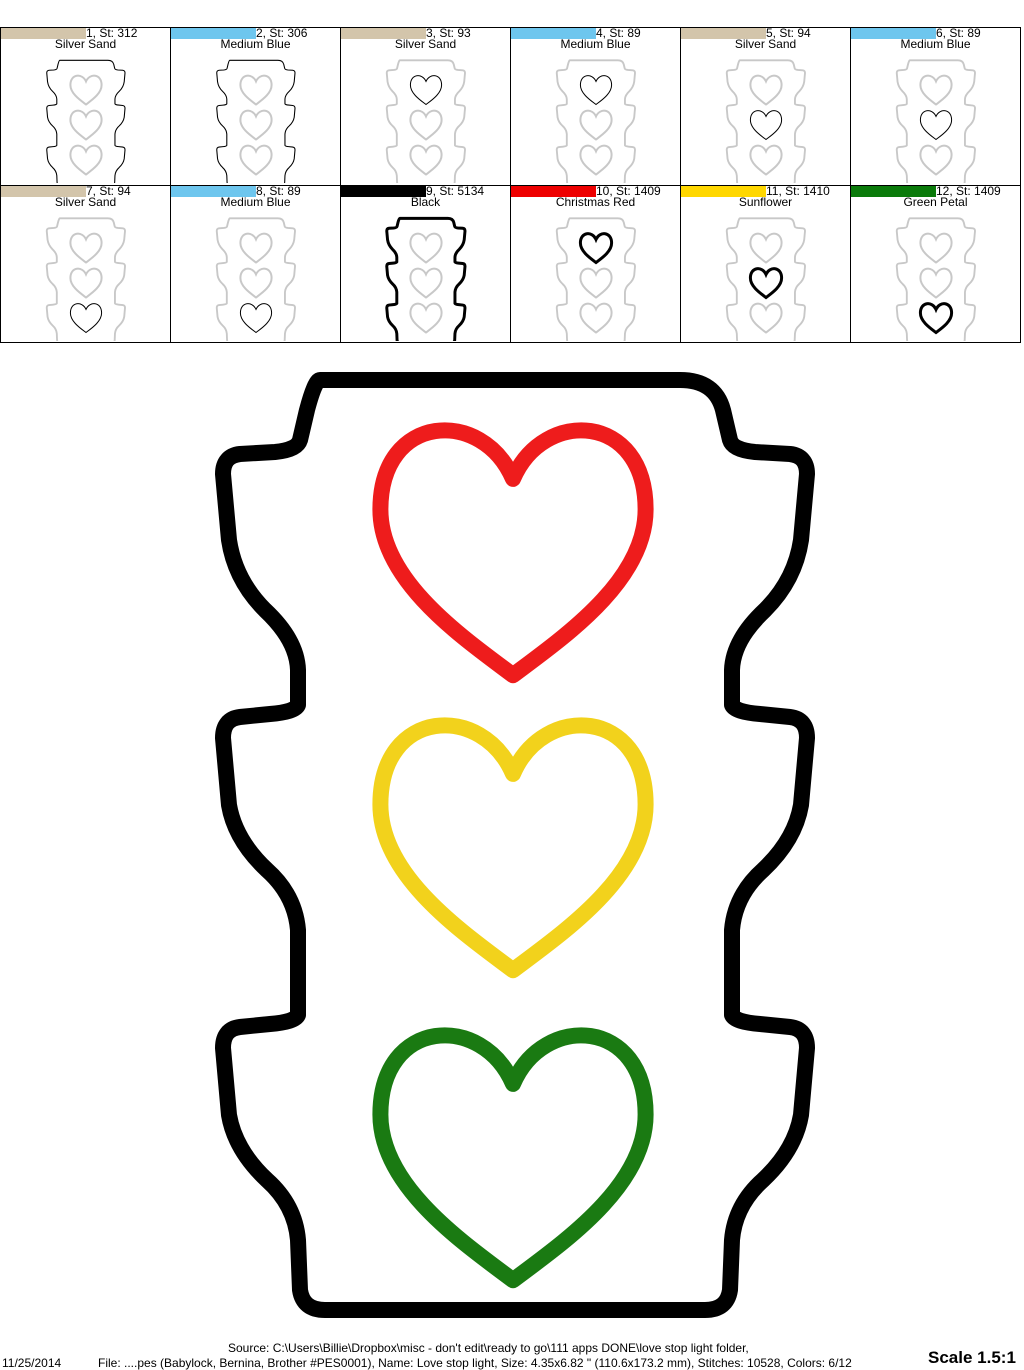 This screenshot has height=1370, width=1024. What do you see at coordinates (972, 1357) in the screenshot?
I see `scale-label: Scale 1.5:1` at bounding box center [972, 1357].